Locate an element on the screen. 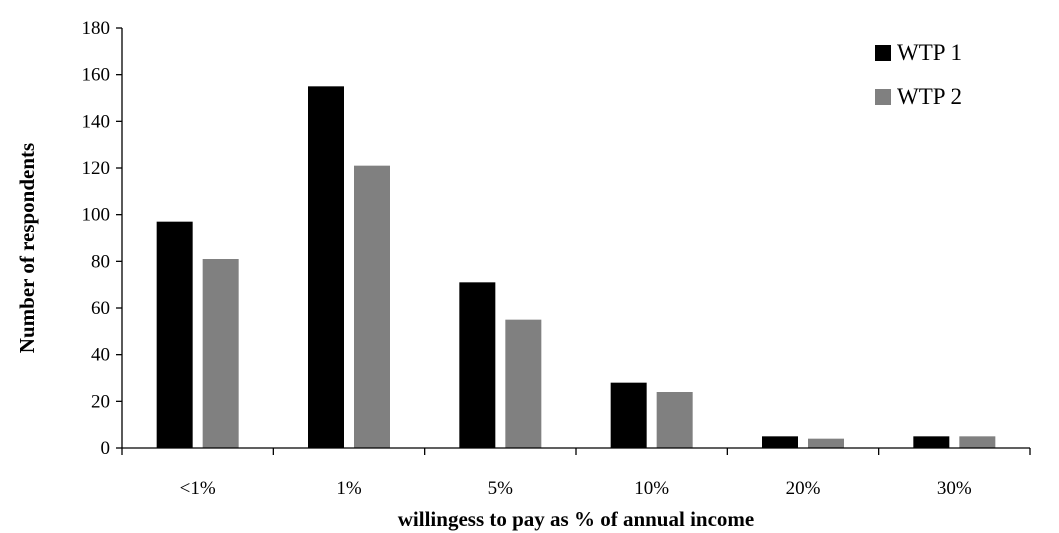 The height and width of the screenshot is (533, 1059). y-tick-label: 120 is located at coordinates (96, 168).